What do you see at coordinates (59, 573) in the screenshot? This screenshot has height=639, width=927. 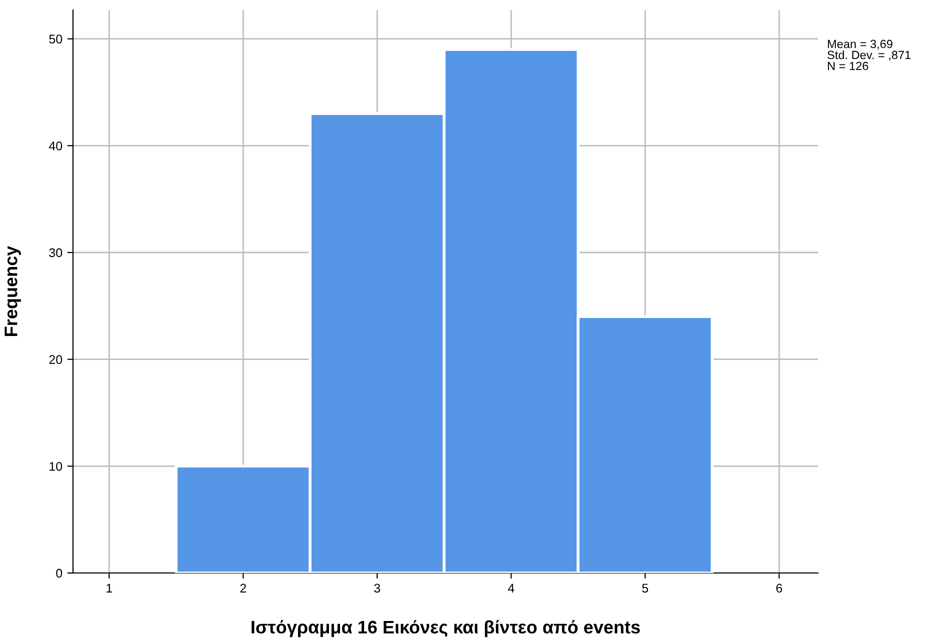 I see `y-tick-label: 0` at bounding box center [59, 573].